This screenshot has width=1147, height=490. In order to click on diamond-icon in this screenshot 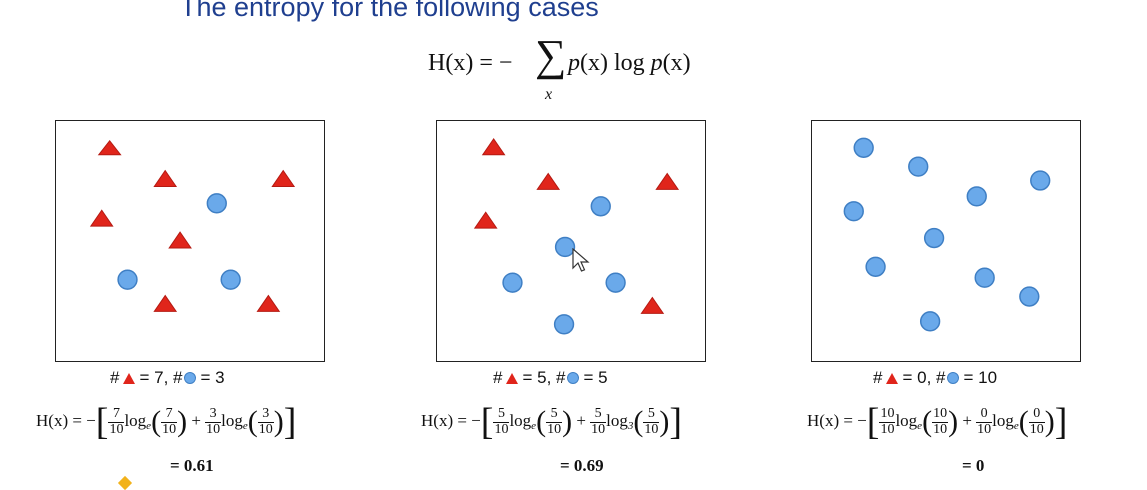, I will do `click(125, 482)`.